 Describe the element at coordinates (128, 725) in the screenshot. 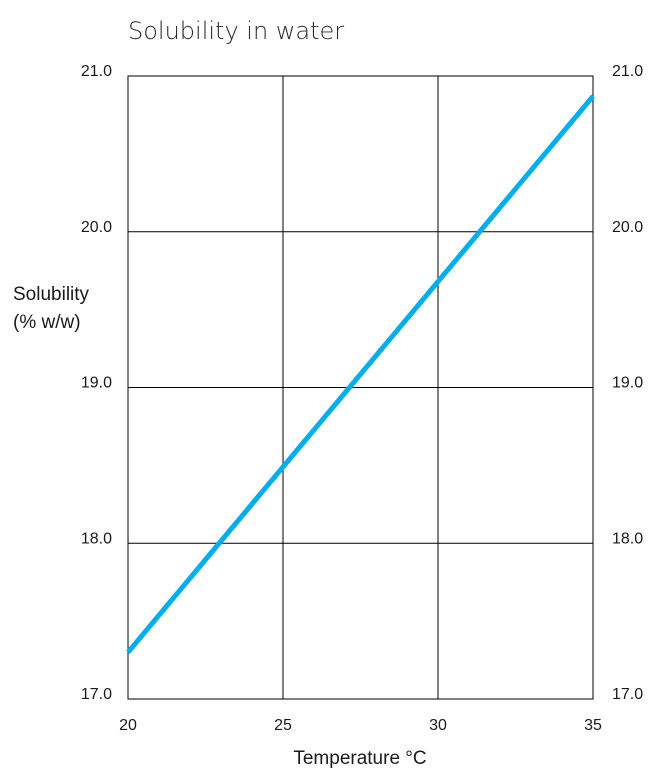

I see `x-tick-label: 20` at that location.